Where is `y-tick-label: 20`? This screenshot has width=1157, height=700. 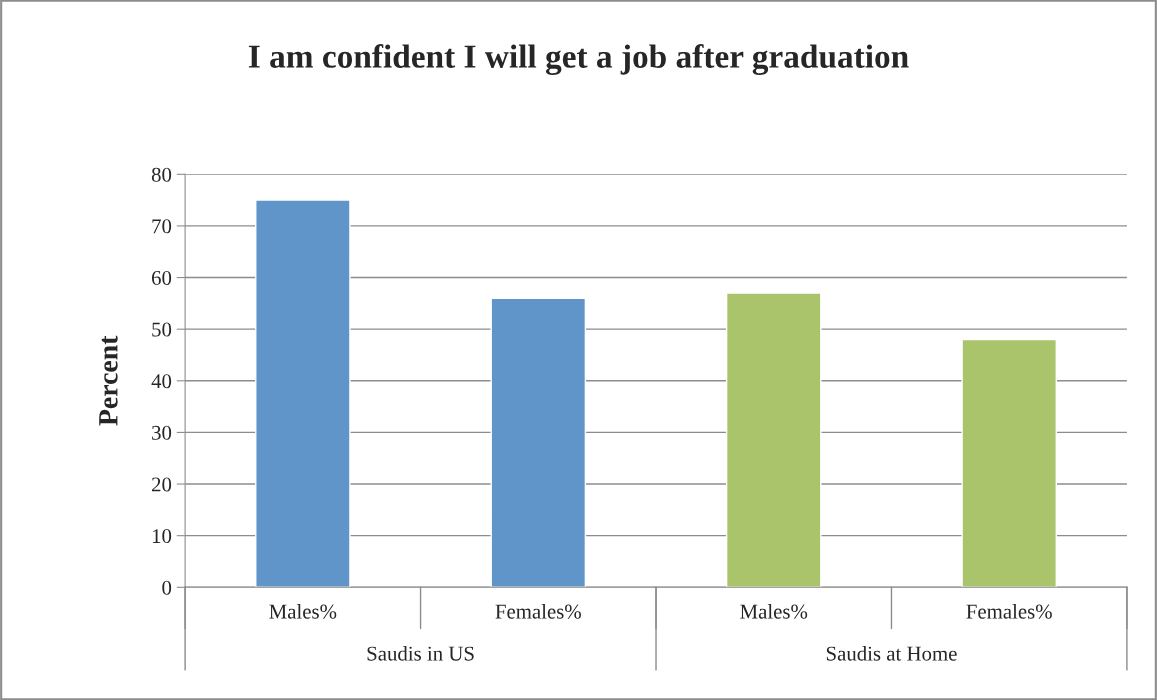 y-tick-label: 20 is located at coordinates (162, 484).